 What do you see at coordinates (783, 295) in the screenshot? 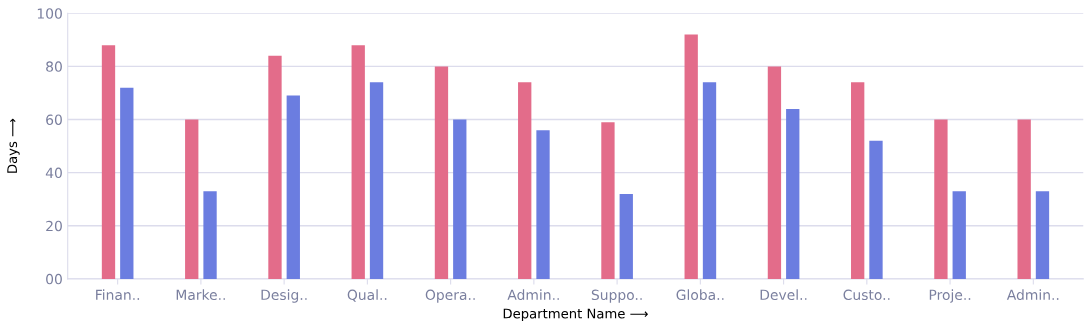
I see `x-tick-label: Devel..` at bounding box center [783, 295].